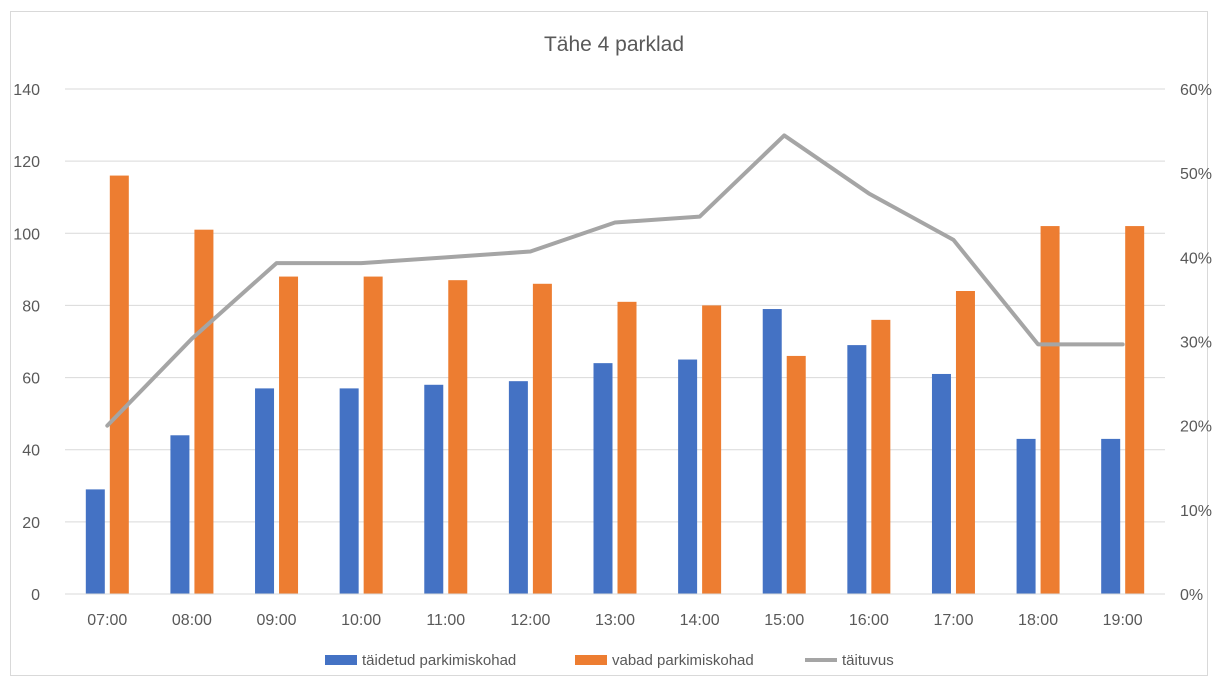 The width and height of the screenshot is (1218, 680). I want to click on right-axis-tick-label: 40%, so click(1196, 258).